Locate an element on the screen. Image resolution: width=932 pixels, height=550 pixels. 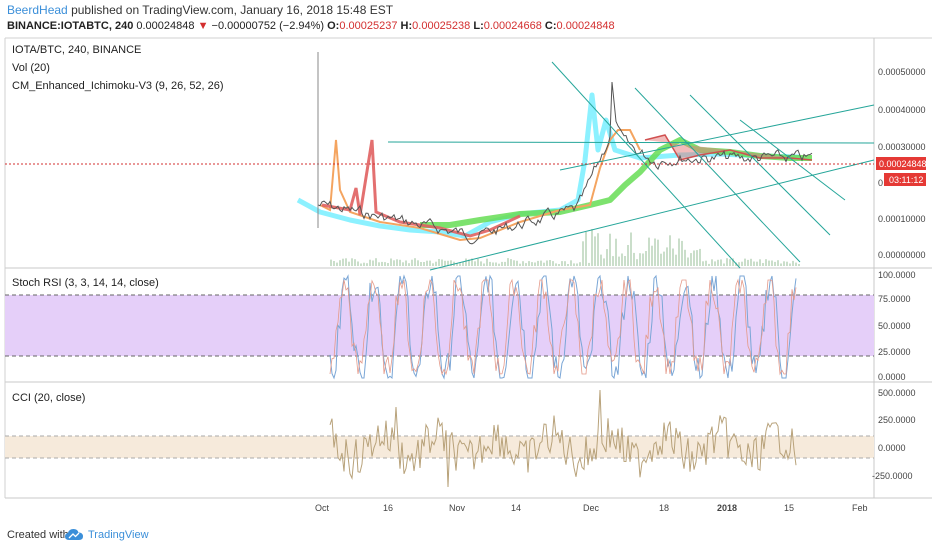
x-tick: 14 is located at coordinates (516, 508).